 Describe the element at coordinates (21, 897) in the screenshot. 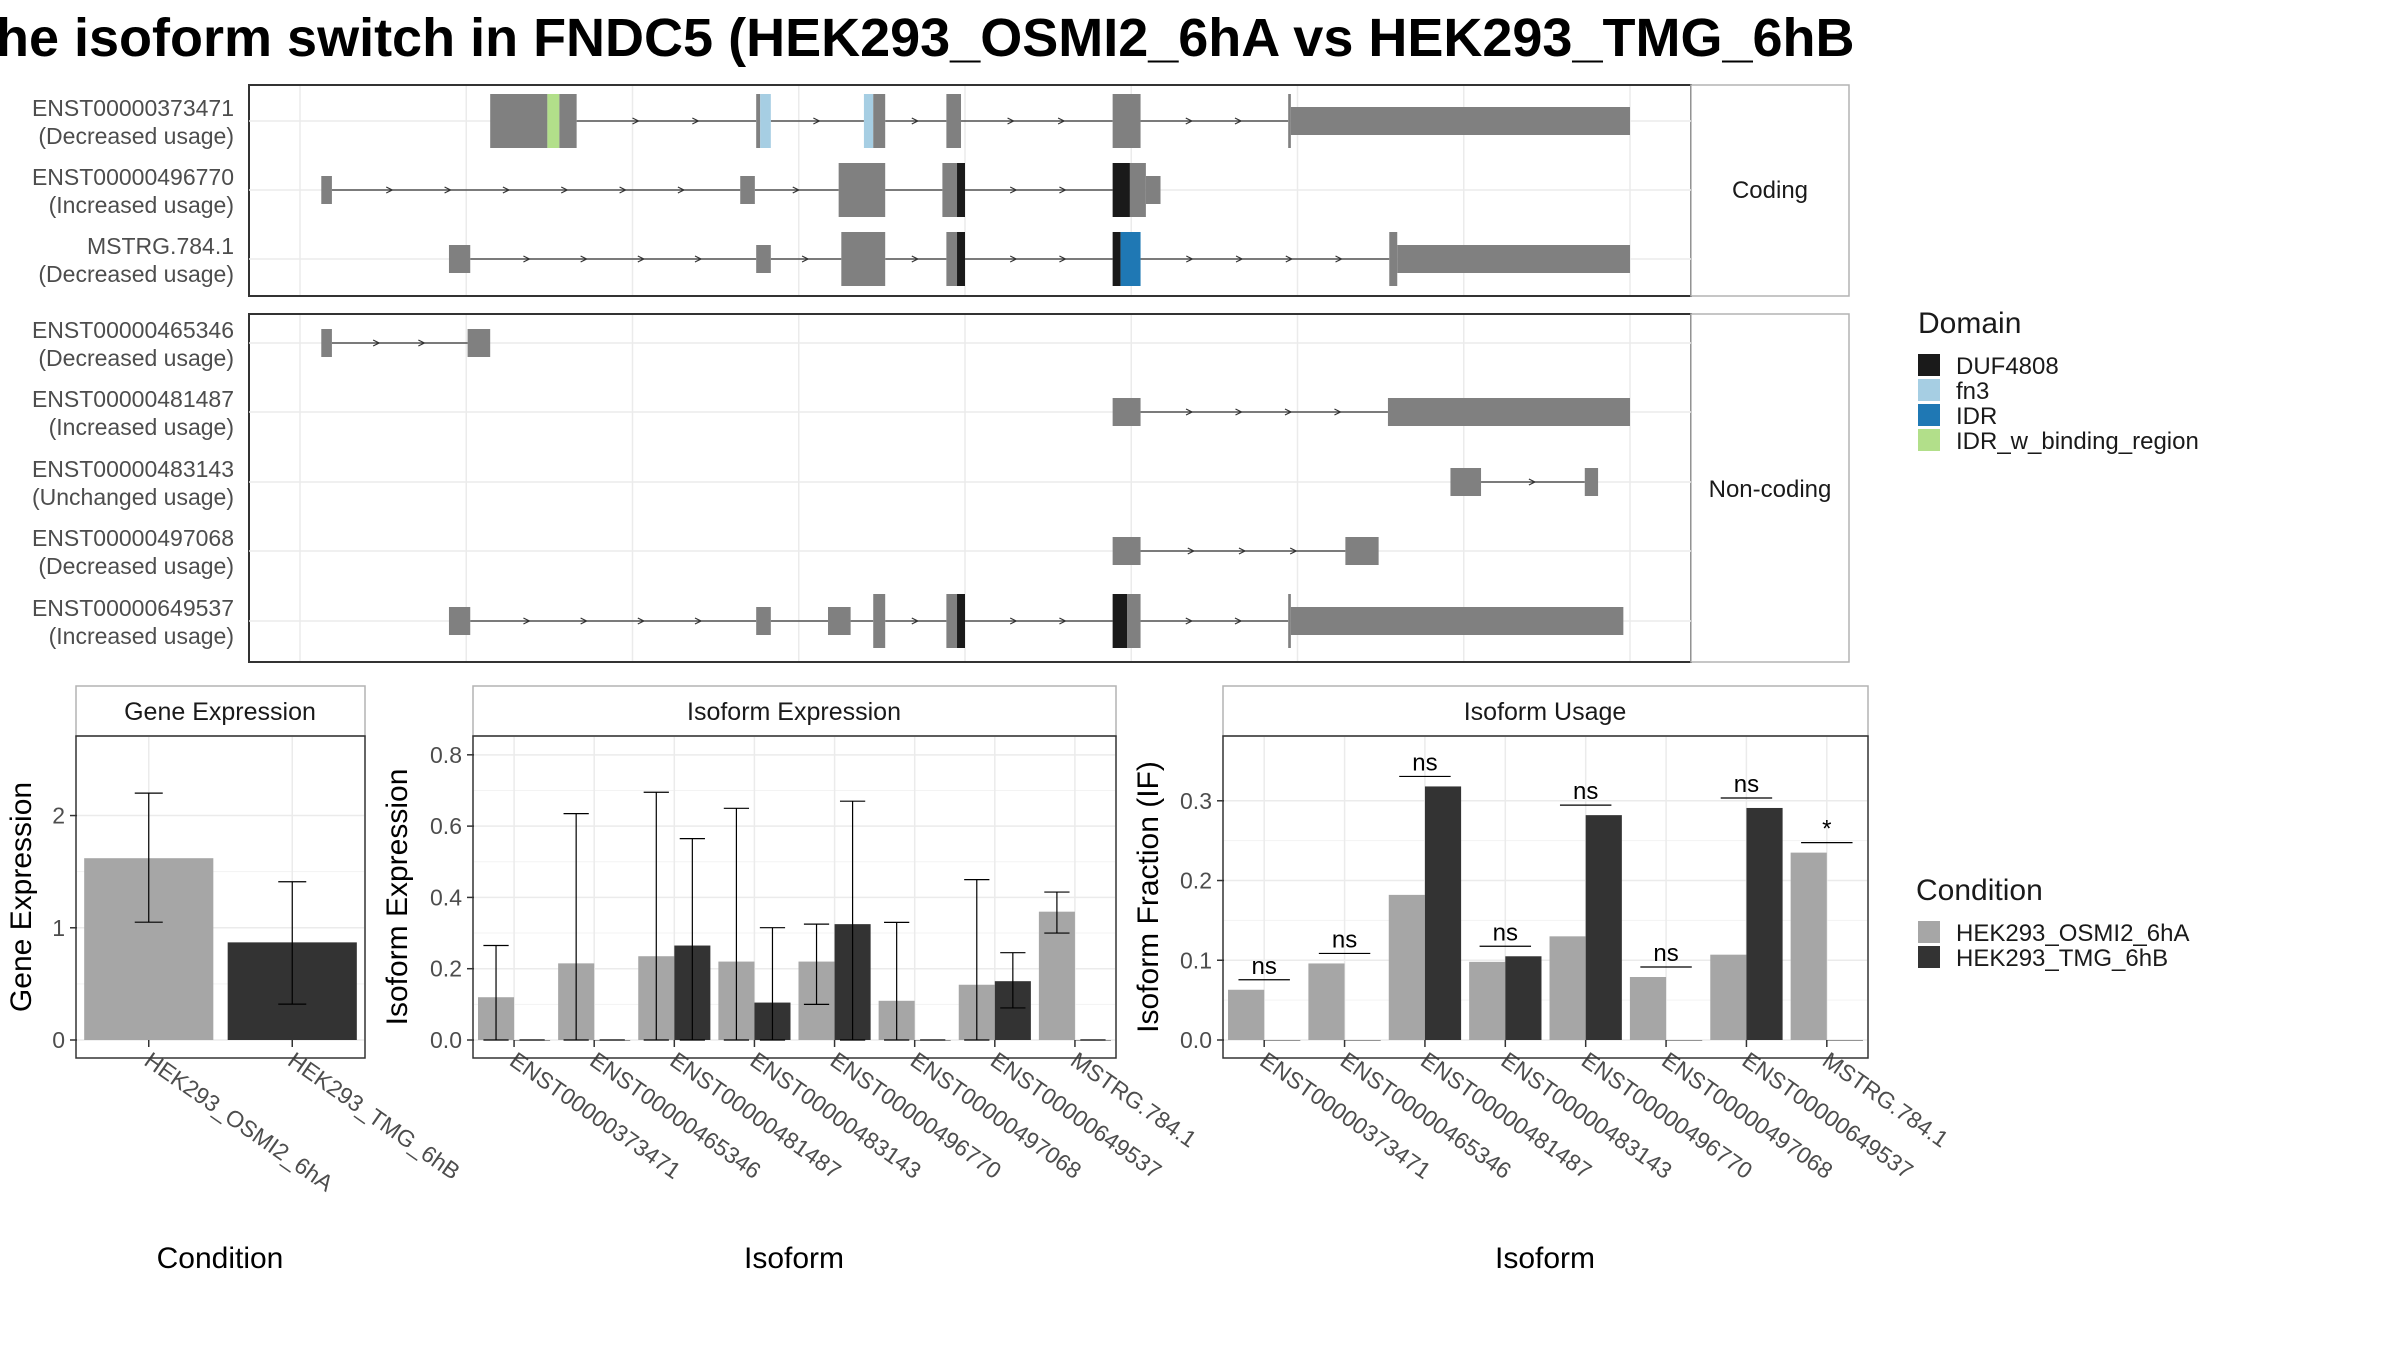

I see `gene-expression-ylabel: Gene Expression` at that location.